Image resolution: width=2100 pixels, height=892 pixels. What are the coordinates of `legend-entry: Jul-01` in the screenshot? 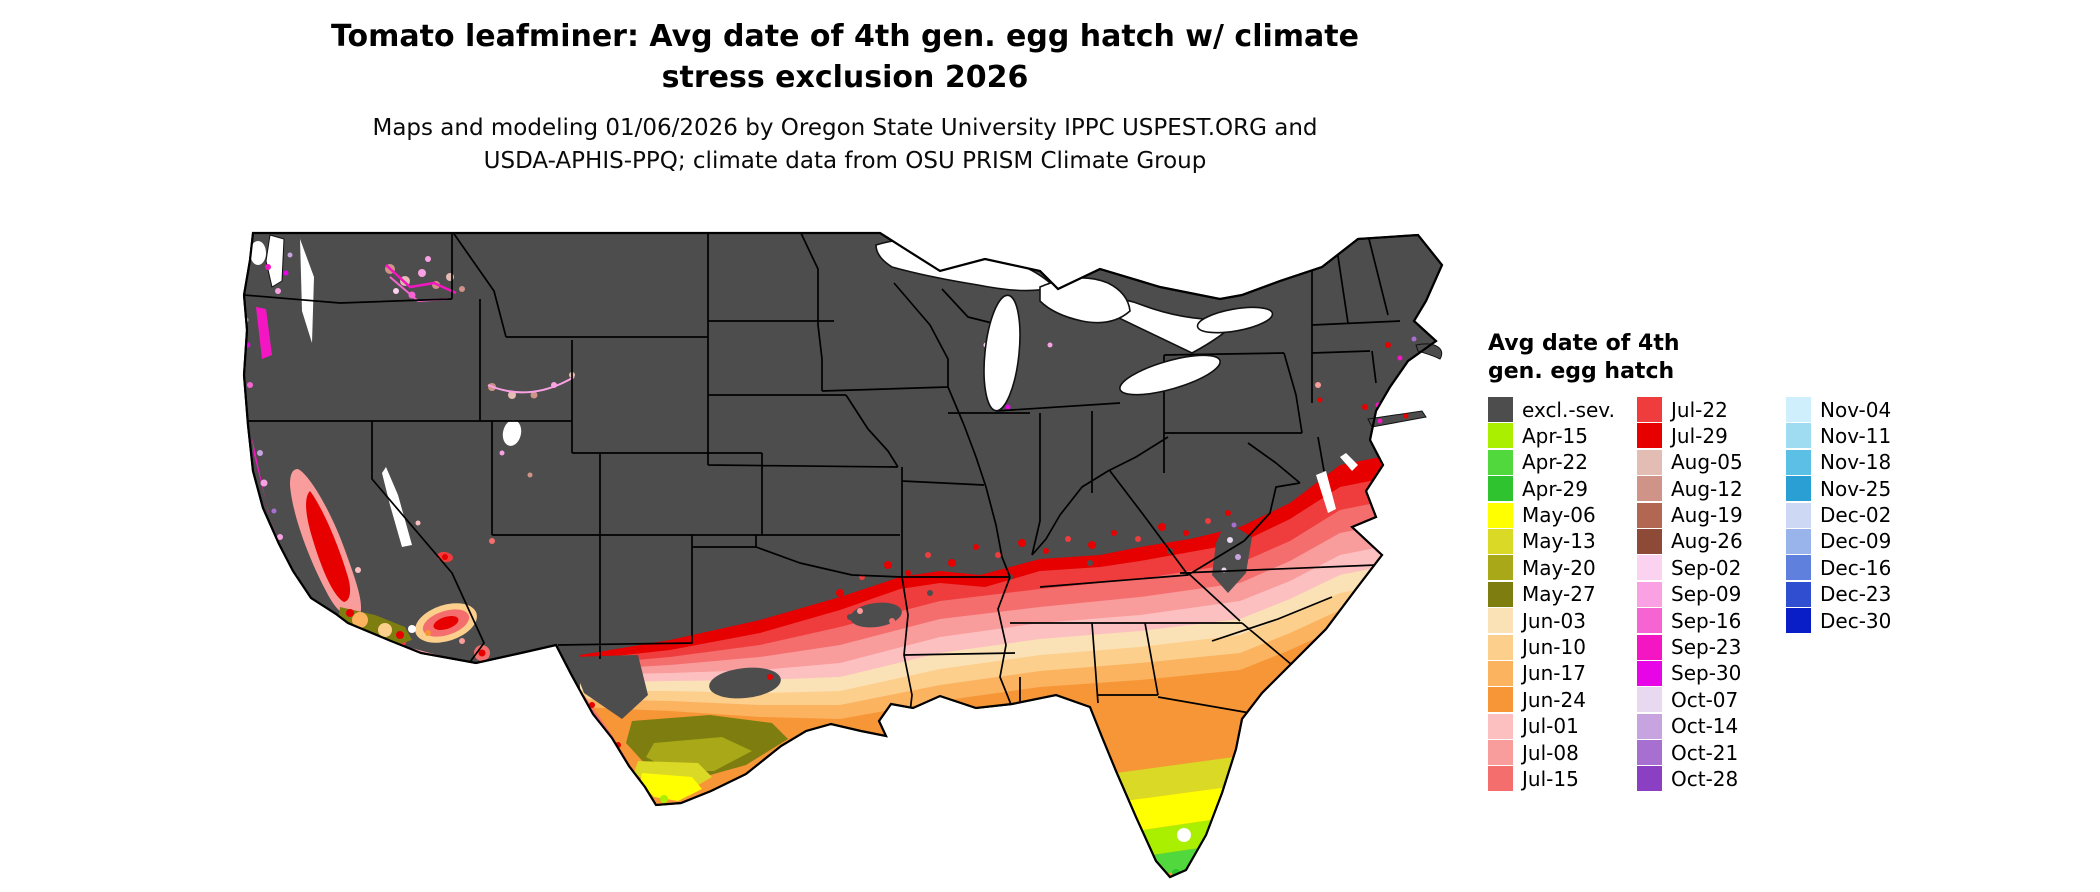 It's located at (1553, 726).